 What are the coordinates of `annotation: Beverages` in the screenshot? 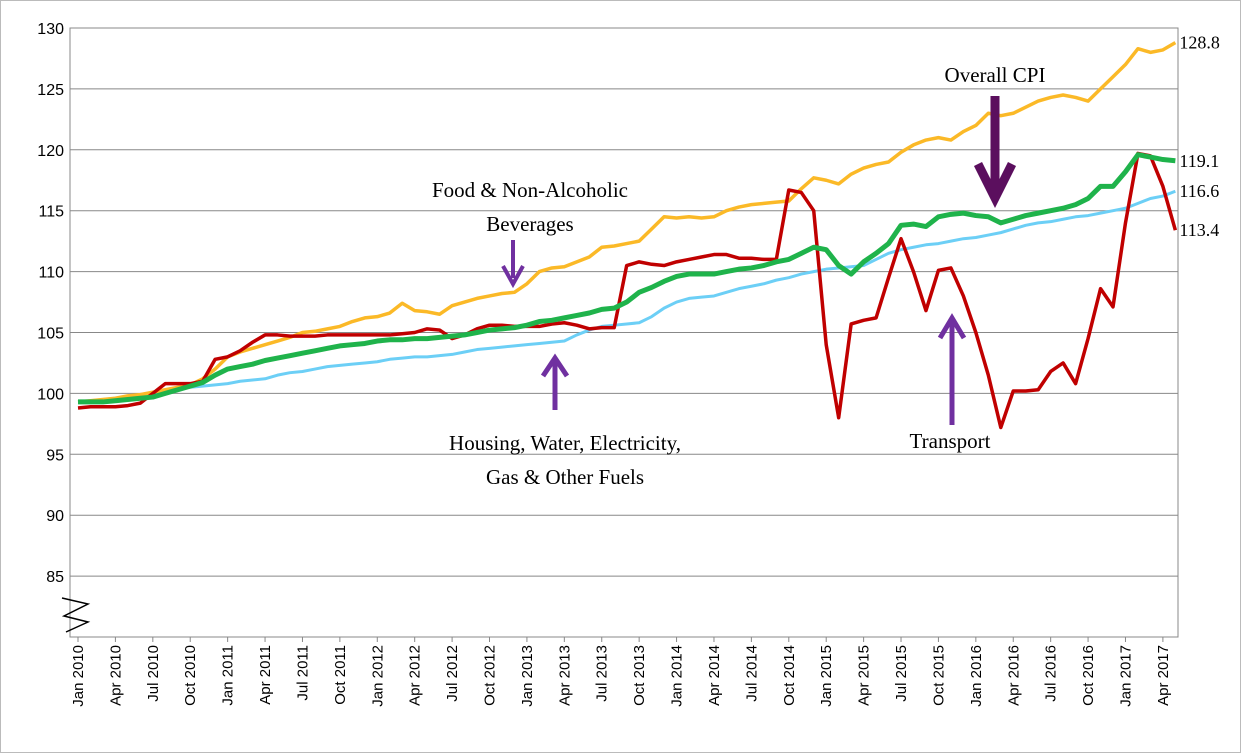 It's located at (529, 224).